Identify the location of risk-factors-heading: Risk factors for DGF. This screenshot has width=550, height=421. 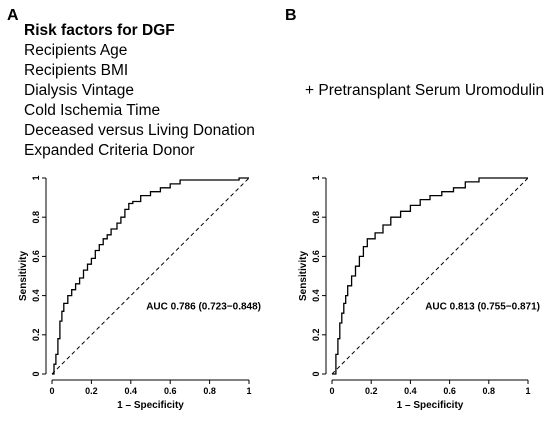
(99, 30).